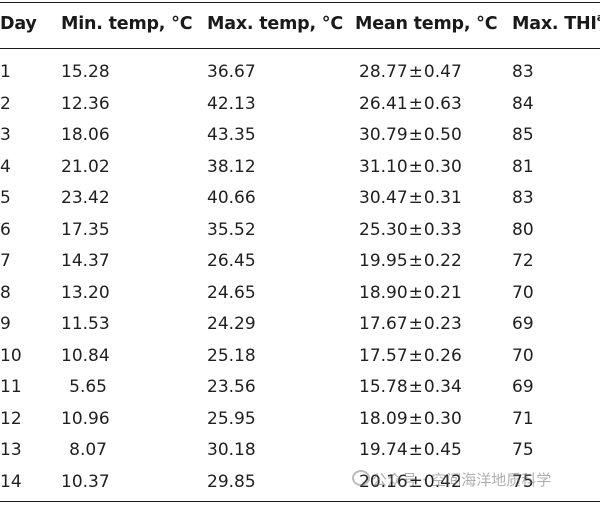 This screenshot has width=600, height=505. I want to click on cell-mean-value: 31.10, so click(383, 166).